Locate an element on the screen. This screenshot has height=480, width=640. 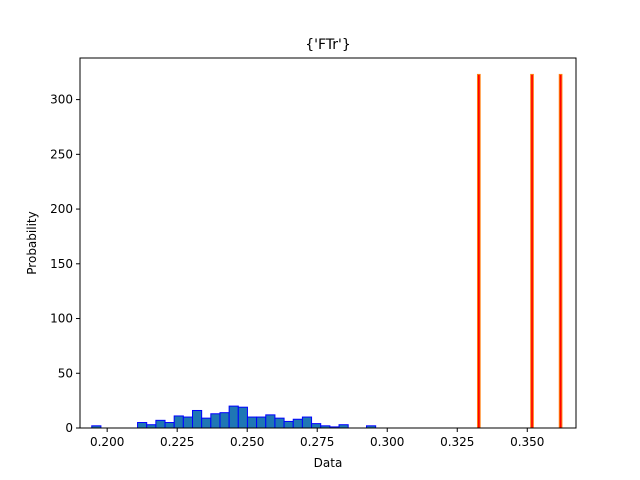
y-tick-label: 150 is located at coordinates (61, 264).